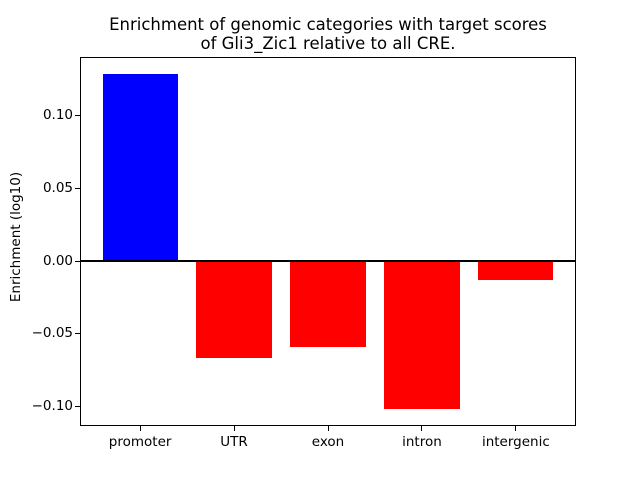 This screenshot has width=640, height=480. I want to click on bar-intergenic, so click(516, 270).